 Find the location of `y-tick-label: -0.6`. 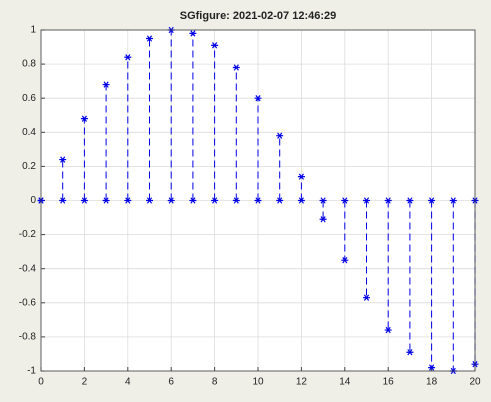

y-tick-label: -0.6 is located at coordinates (28, 302).